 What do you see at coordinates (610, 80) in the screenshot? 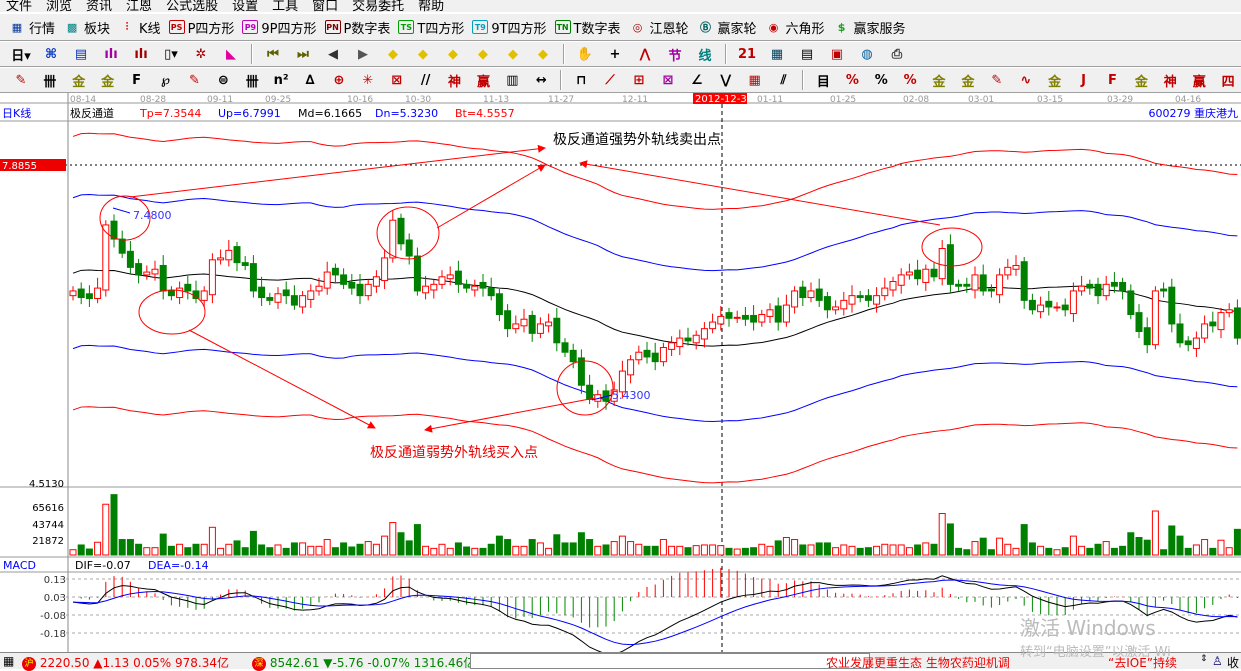
I see `fan-icon: ⟋` at bounding box center [610, 80].